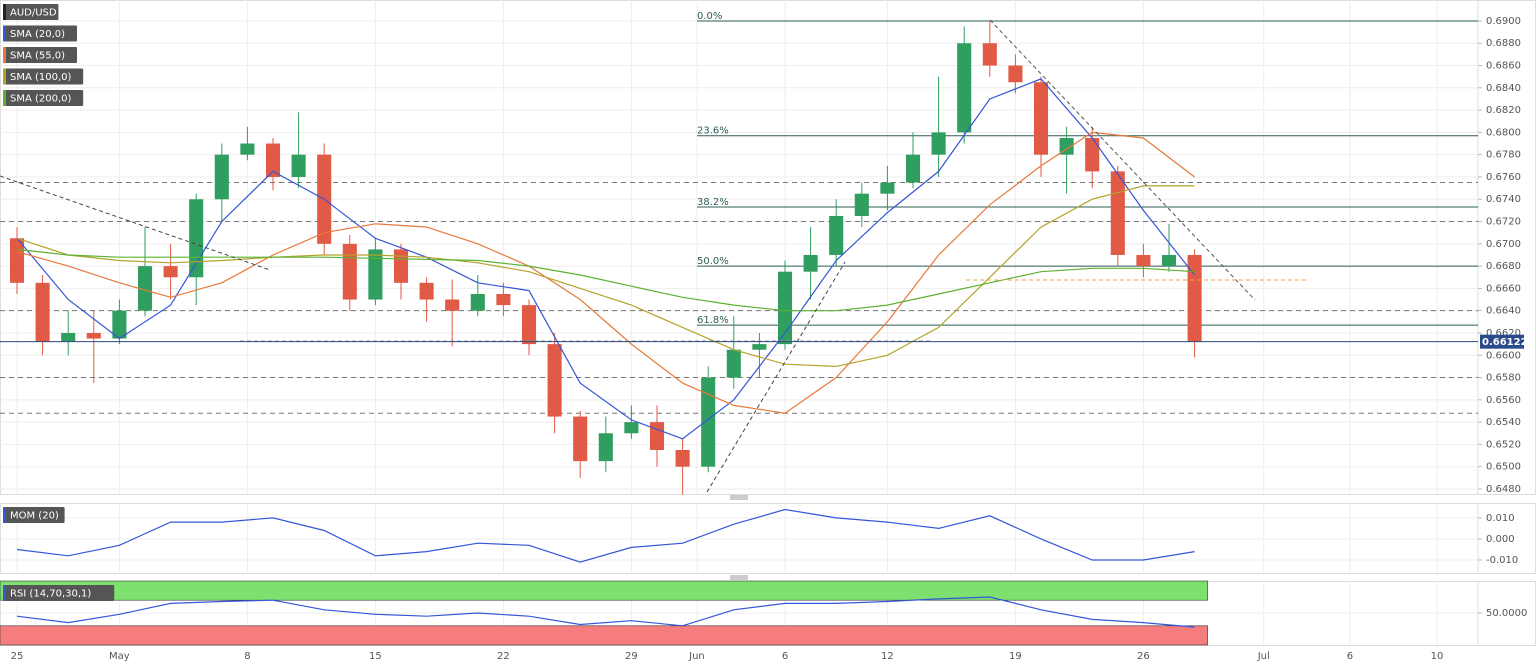 The height and width of the screenshot is (666, 1536). Describe the element at coordinates (1503, 199) in the screenshot. I see `y-tick-label: 0.6740` at that location.